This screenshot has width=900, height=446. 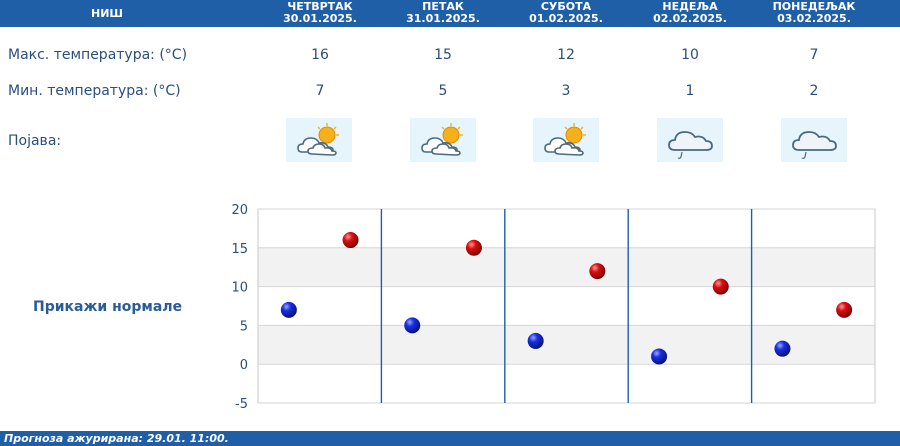 I want to click on day-date: 01.02.2025., so click(x=566, y=18).